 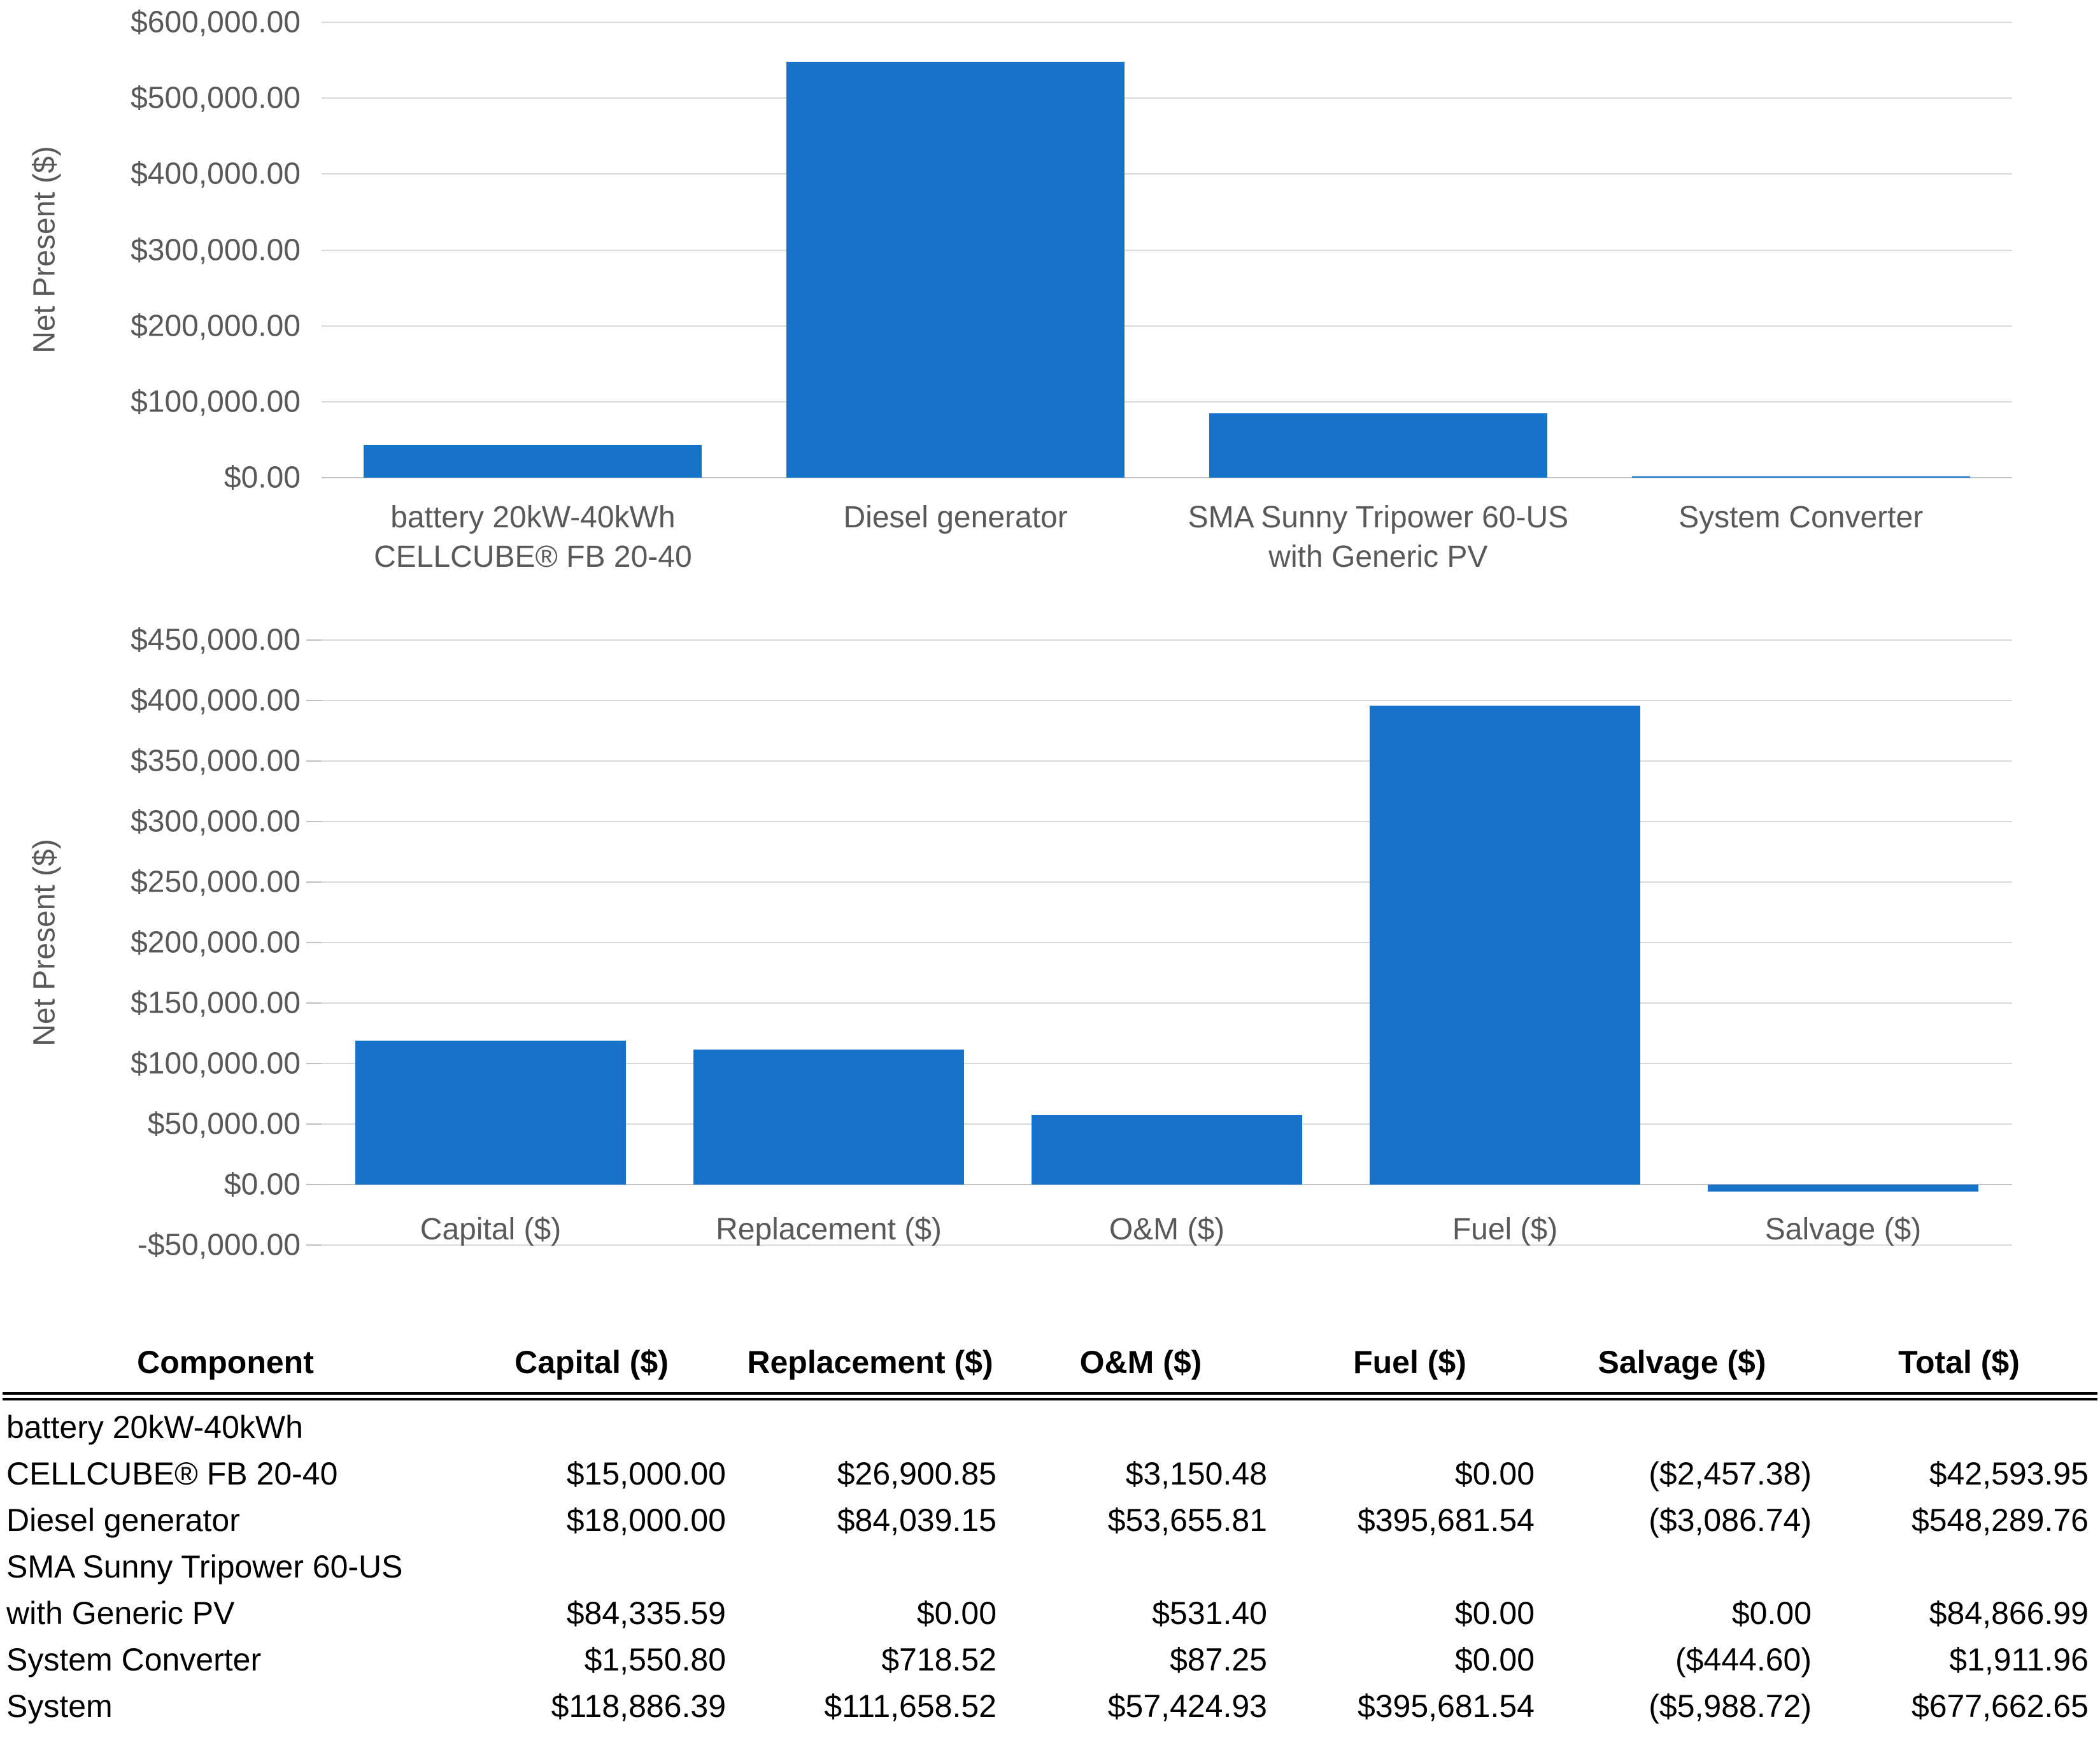 I want to click on chart1-y-tick-label: $600,000.00, so click(x=216, y=22).